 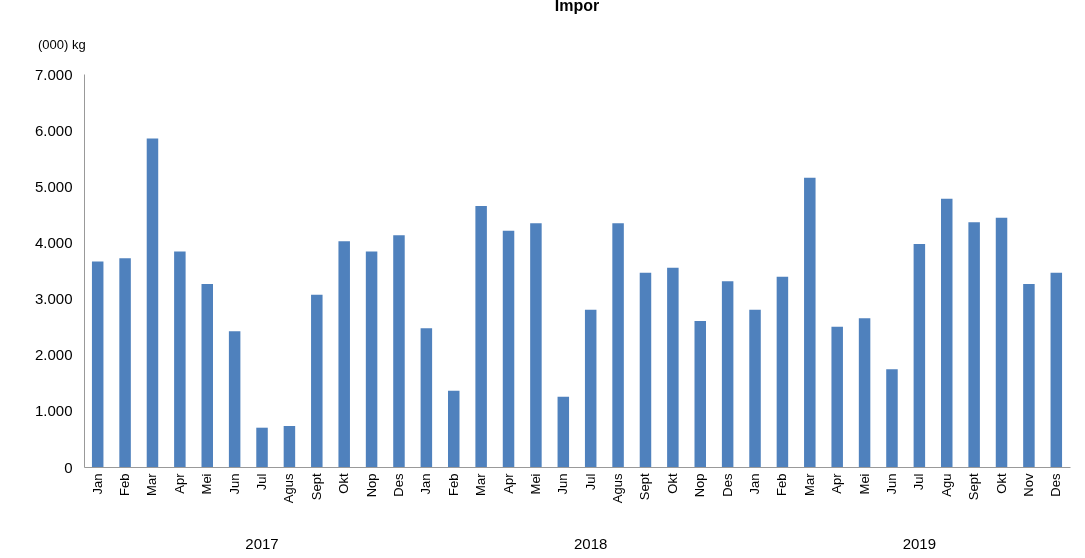 What do you see at coordinates (591, 543) in the screenshot?
I see `text: 2018` at bounding box center [591, 543].